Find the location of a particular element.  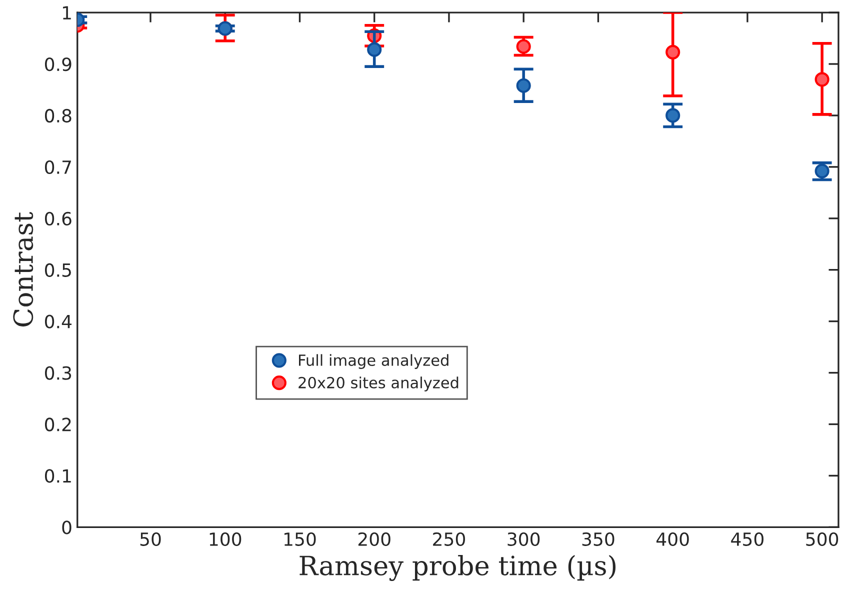

x-tick-label: 50 is located at coordinates (150, 539).